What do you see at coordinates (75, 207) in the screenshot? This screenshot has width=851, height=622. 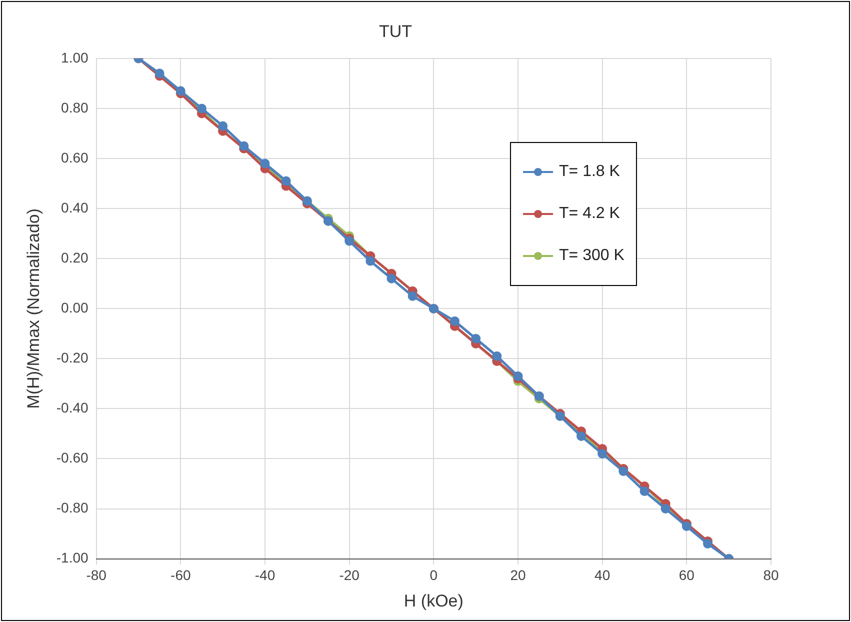 I see `y-tick-label: 0.40` at bounding box center [75, 207].